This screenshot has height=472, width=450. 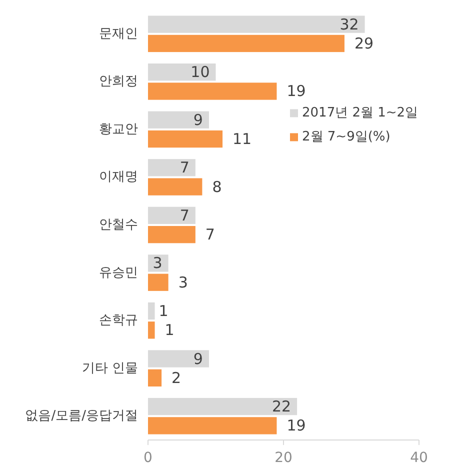 What do you see at coordinates (419, 458) in the screenshot?
I see `x-tick-label: 40` at bounding box center [419, 458].